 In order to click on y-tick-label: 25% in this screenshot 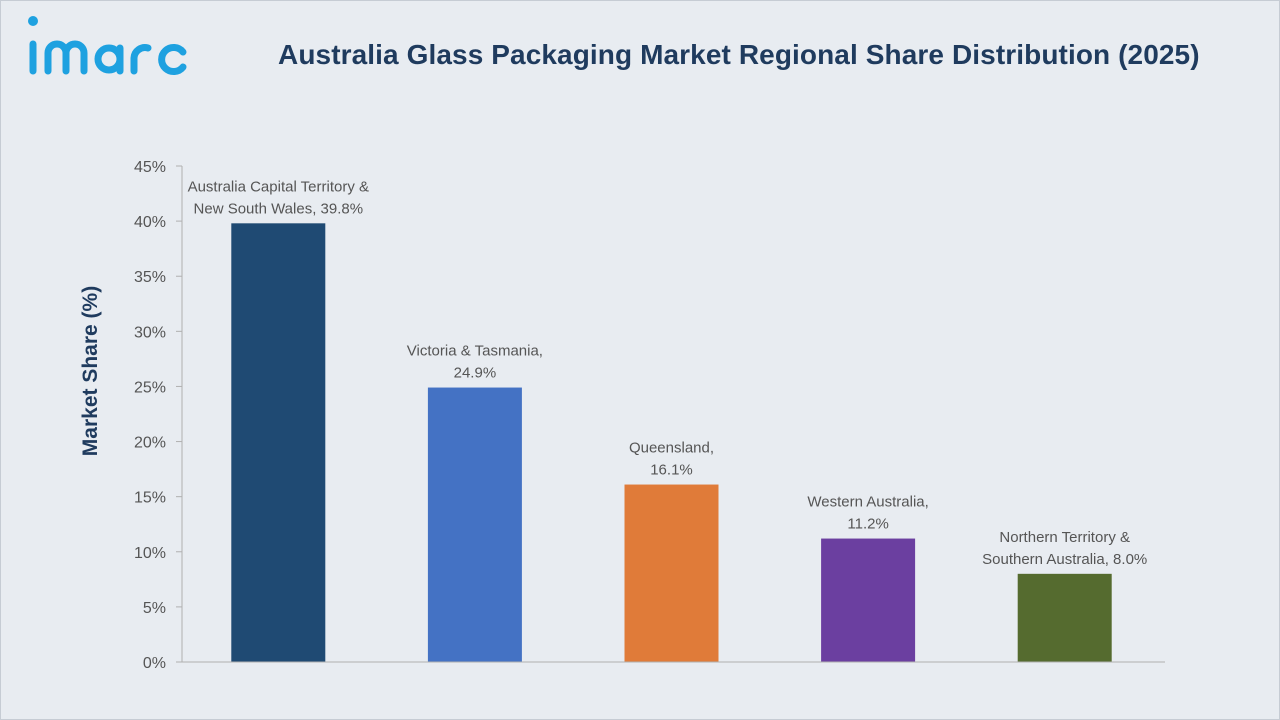, I will do `click(150, 387)`.